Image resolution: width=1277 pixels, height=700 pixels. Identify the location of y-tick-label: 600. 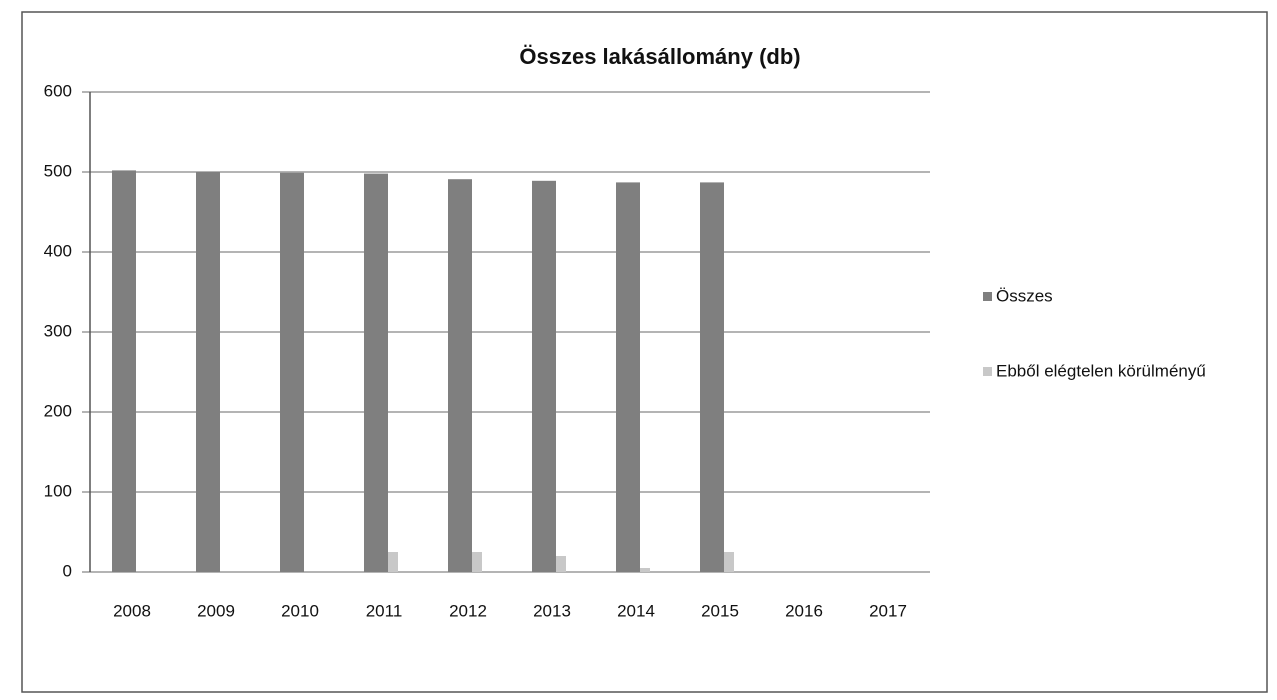
(58, 90).